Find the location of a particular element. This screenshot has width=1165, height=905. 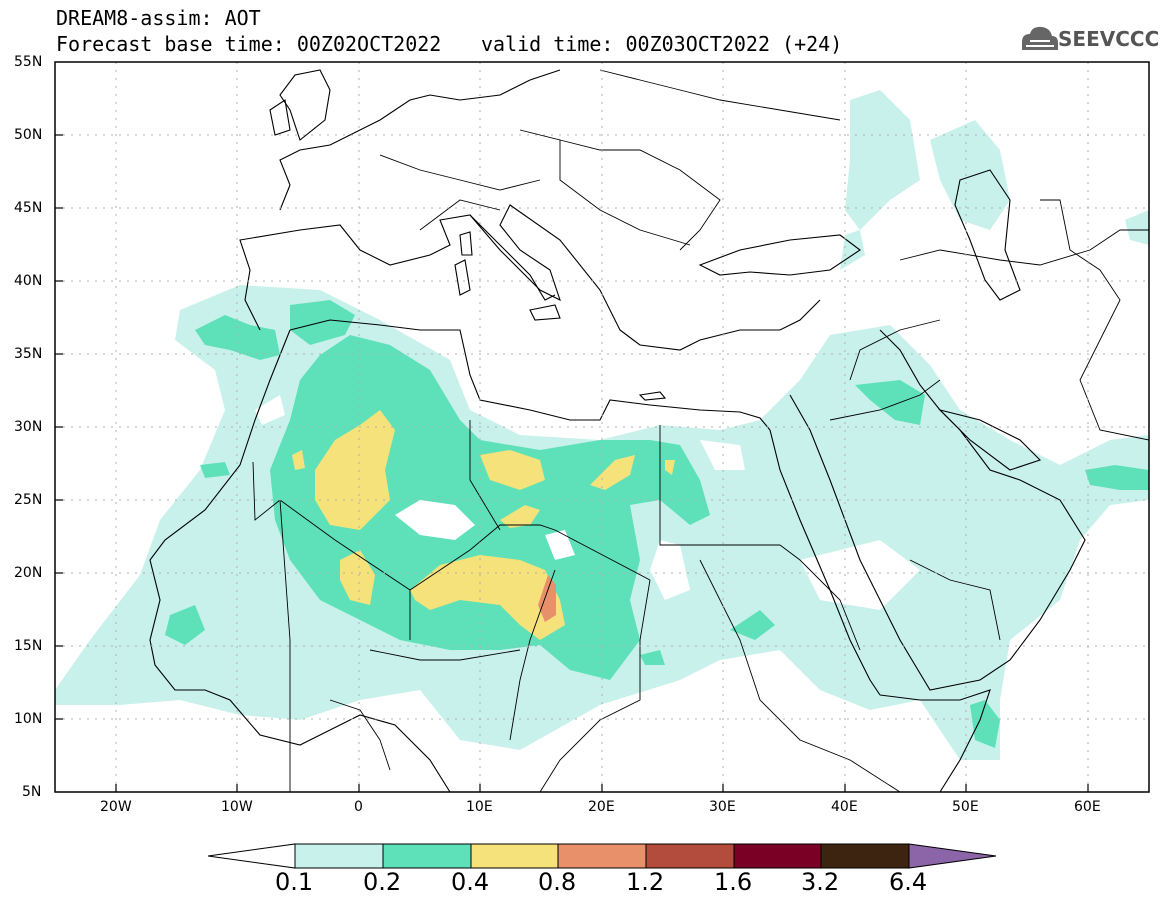

cloud-icon is located at coordinates (1040, 38).